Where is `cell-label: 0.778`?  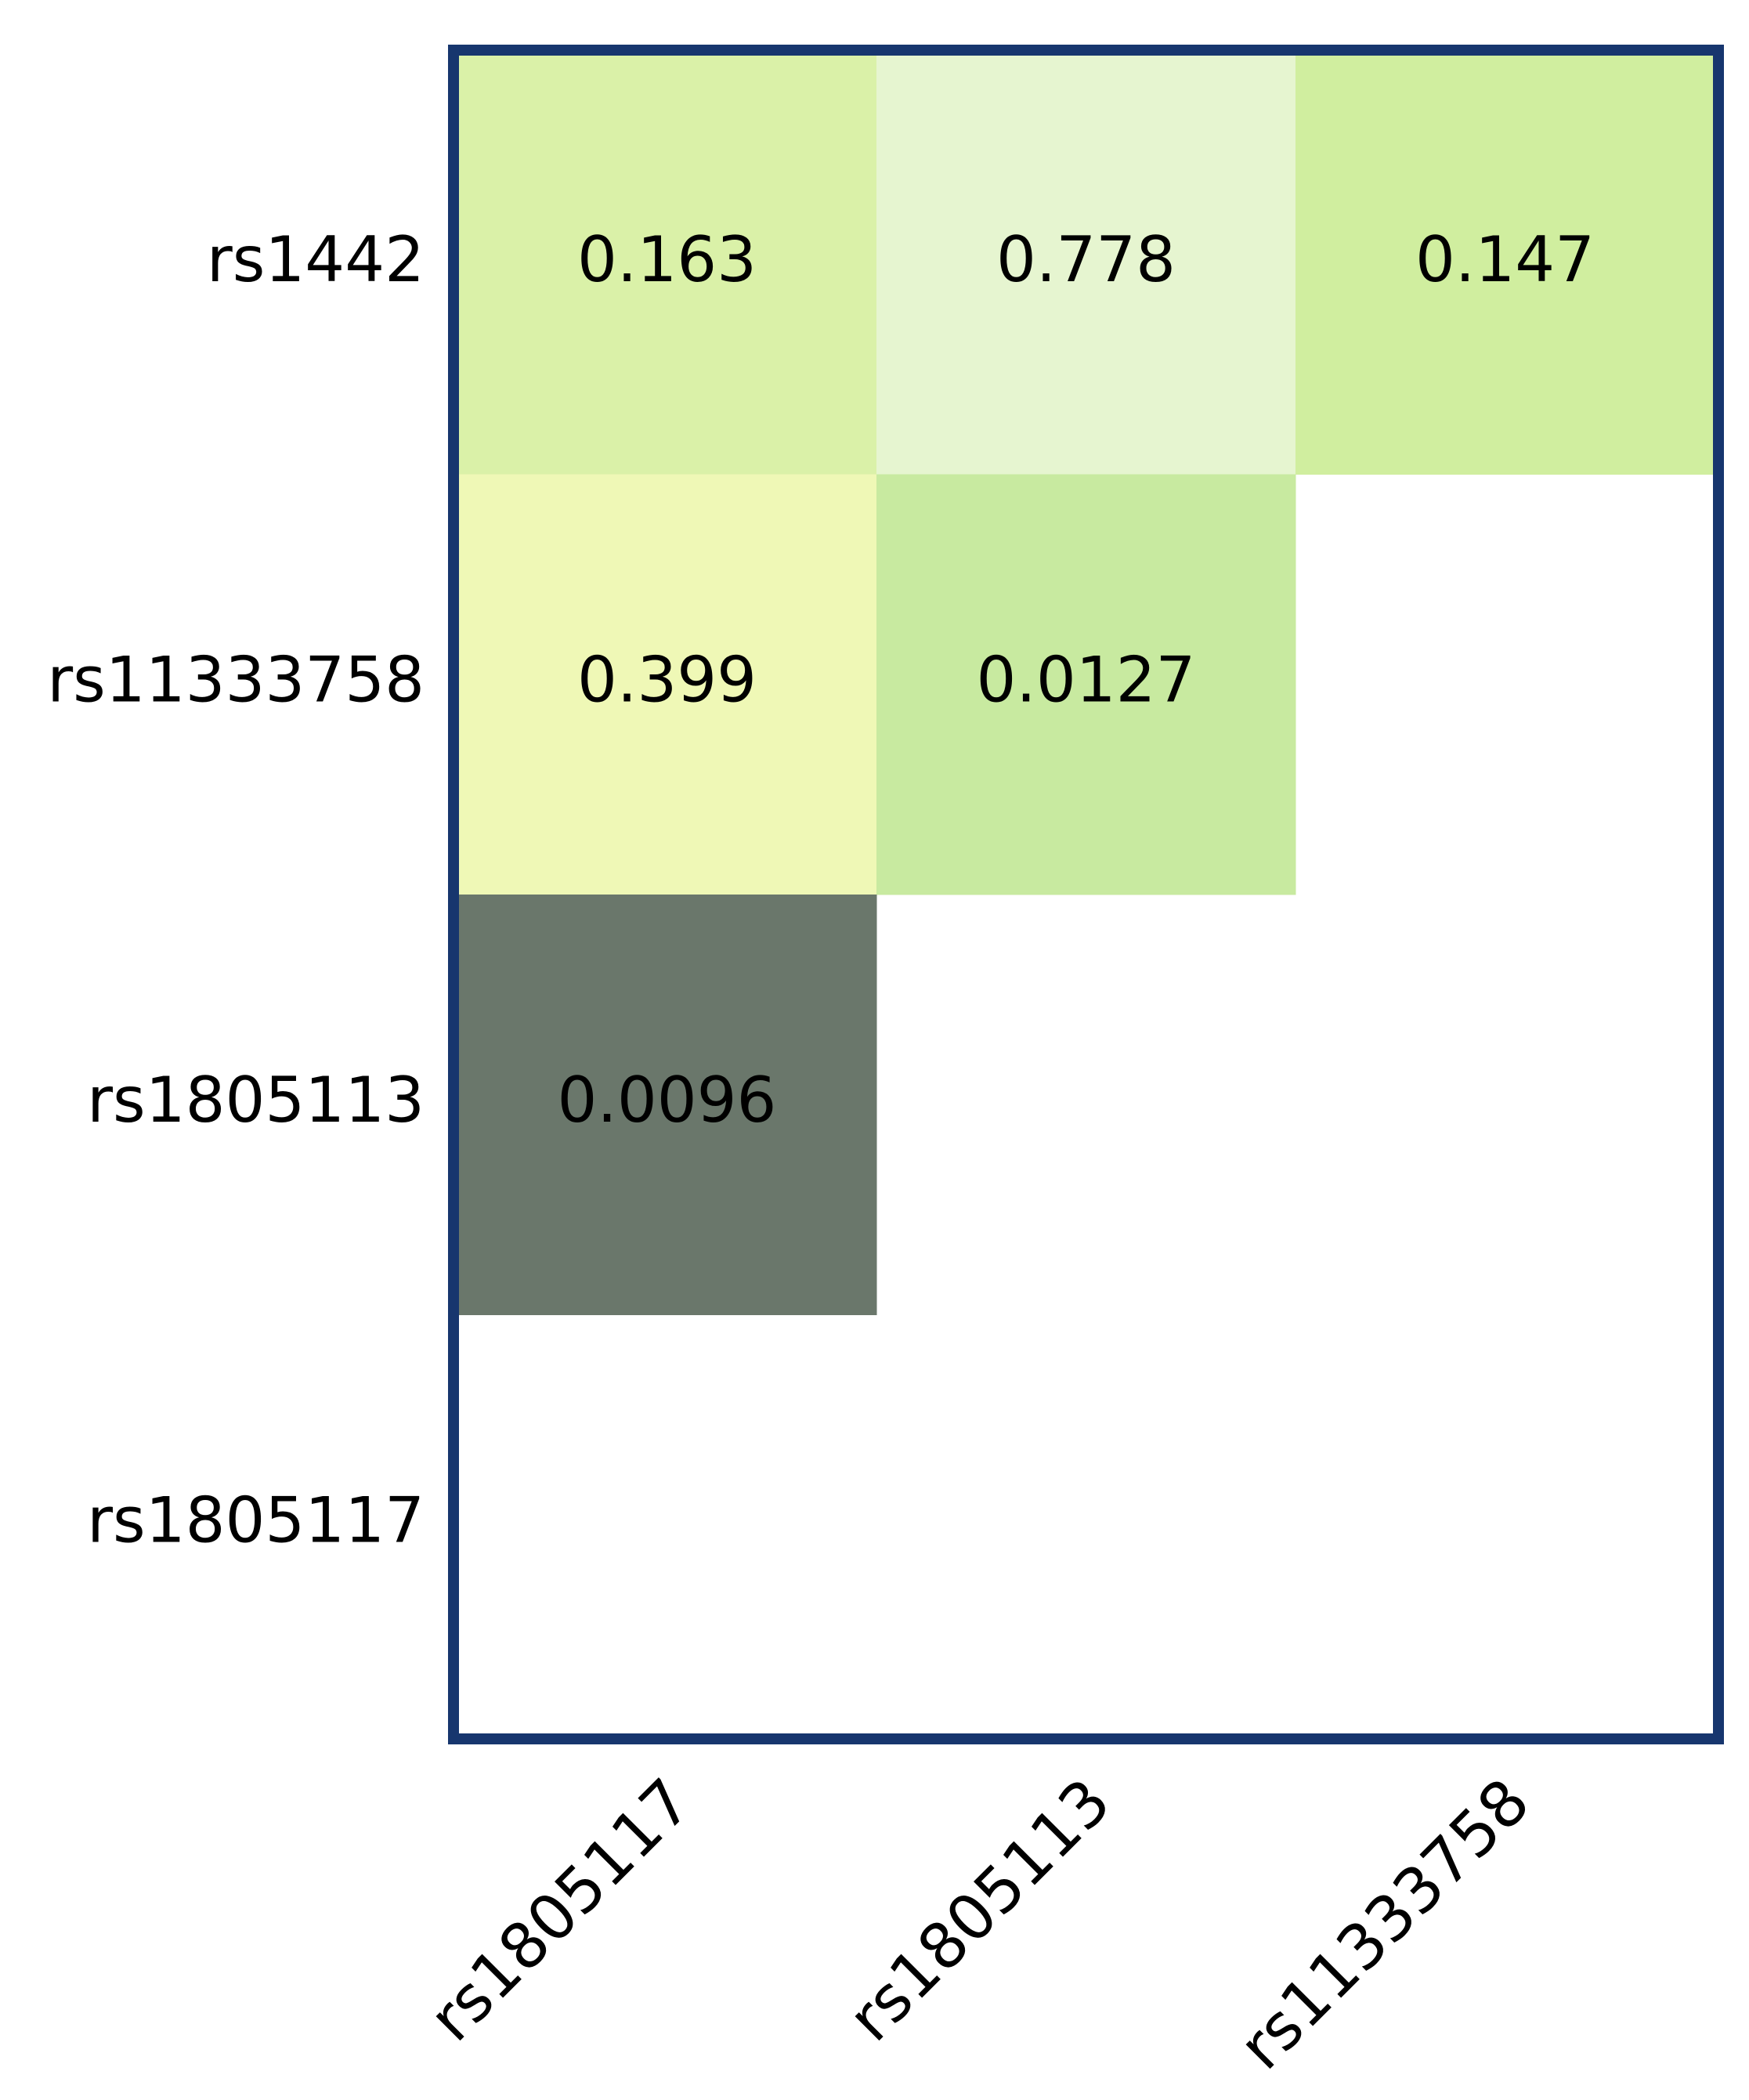
cell-label: 0.778 is located at coordinates (1086, 259).